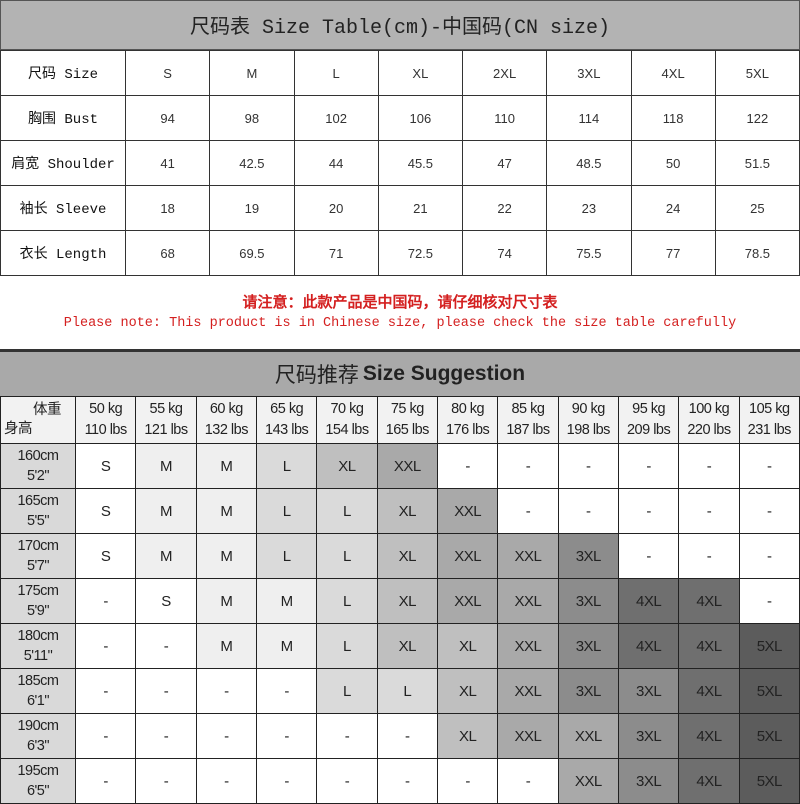 This screenshot has height=804, width=800. I want to click on size-value: 72.5, so click(420, 253).